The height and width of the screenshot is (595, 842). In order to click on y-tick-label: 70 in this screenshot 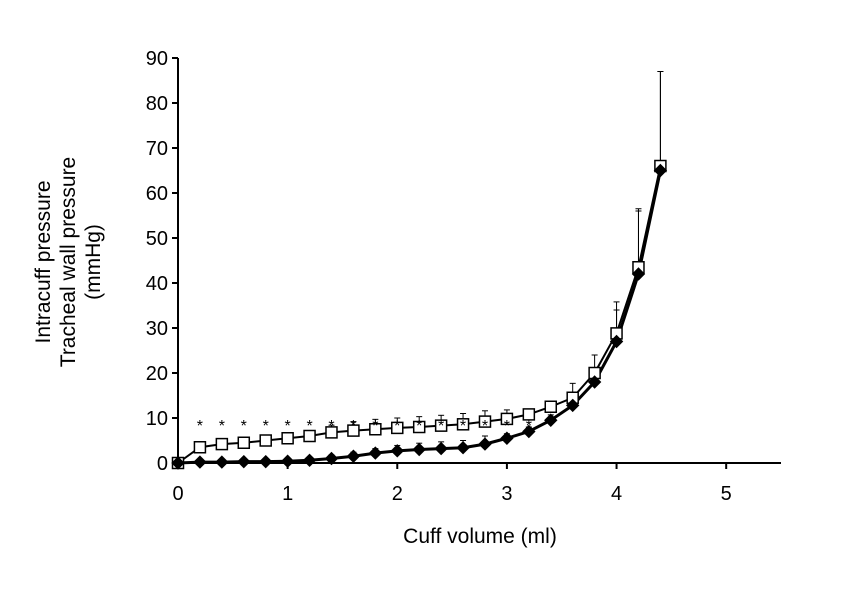, I will do `click(157, 149)`.